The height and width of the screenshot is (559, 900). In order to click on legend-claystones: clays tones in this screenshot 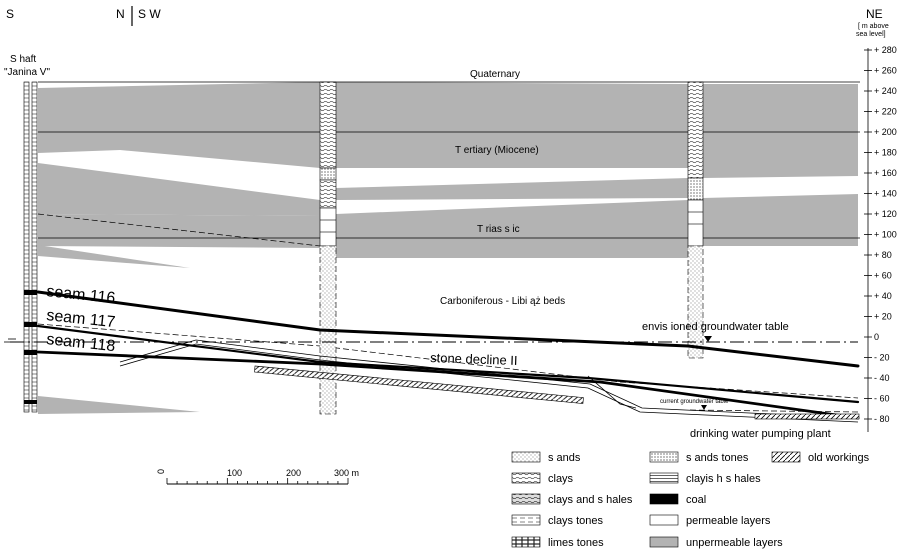, I will do `click(576, 521)`.